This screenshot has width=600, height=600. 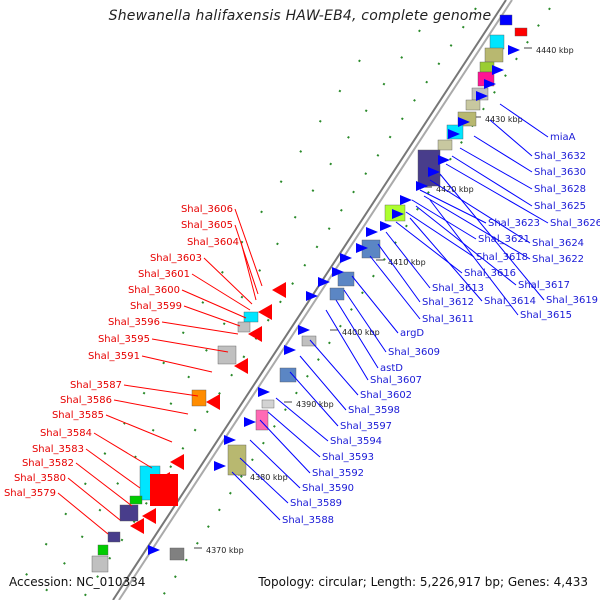 I want to click on gene-label-forward: Shal_3625, so click(x=560, y=206).